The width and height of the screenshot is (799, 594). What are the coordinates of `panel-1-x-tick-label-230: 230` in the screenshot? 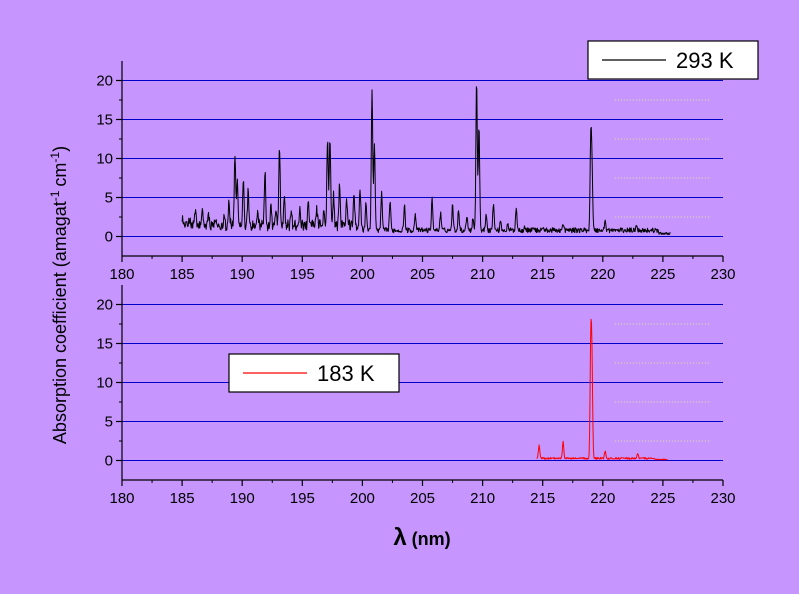 It's located at (722, 274).